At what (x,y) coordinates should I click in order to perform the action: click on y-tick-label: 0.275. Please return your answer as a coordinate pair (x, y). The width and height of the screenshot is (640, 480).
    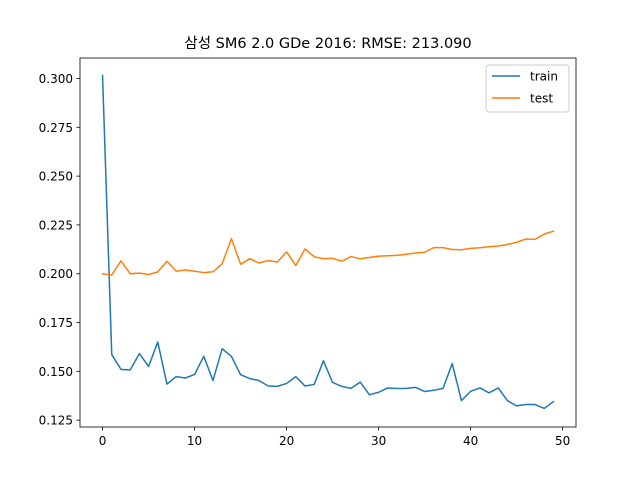
    Looking at the image, I should click on (56, 128).